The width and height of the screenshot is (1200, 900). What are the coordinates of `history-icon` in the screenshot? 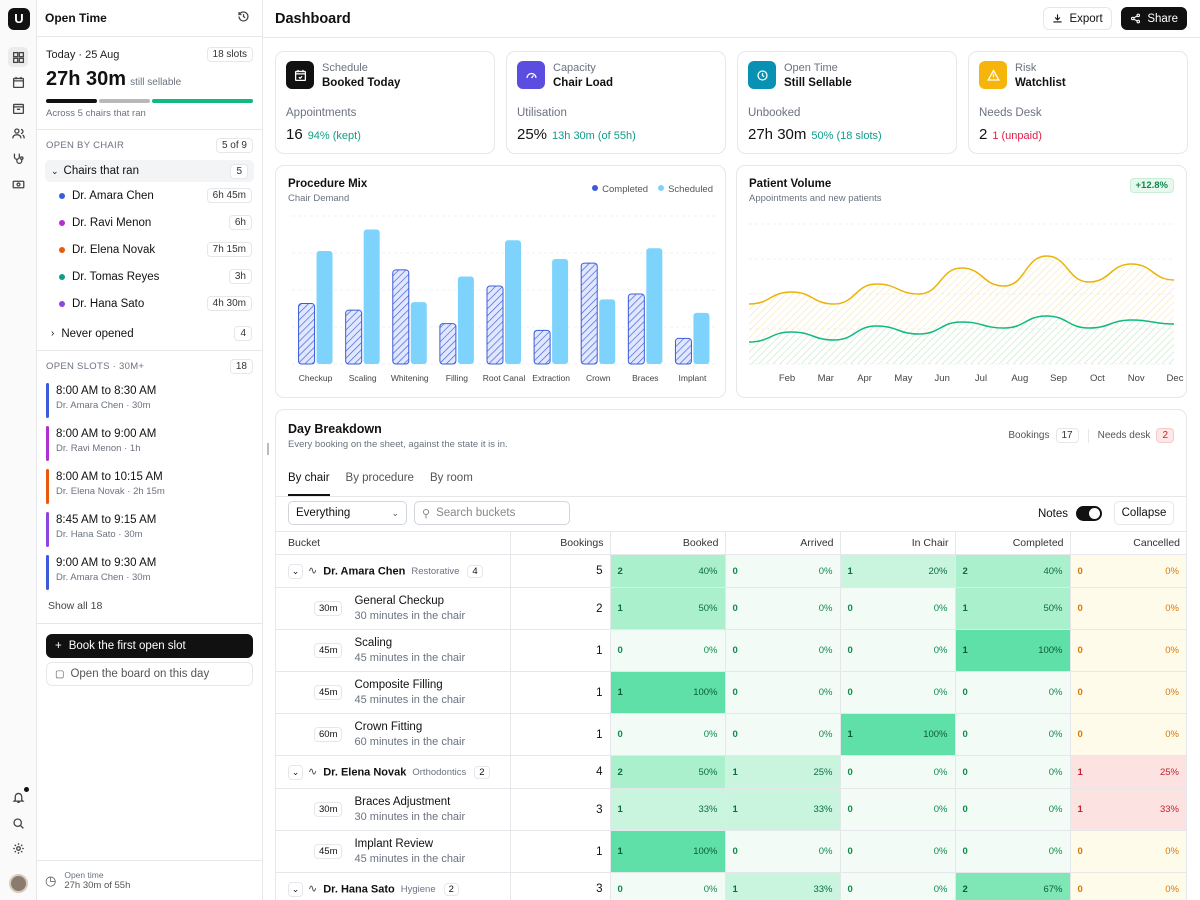 It's located at (243, 18).